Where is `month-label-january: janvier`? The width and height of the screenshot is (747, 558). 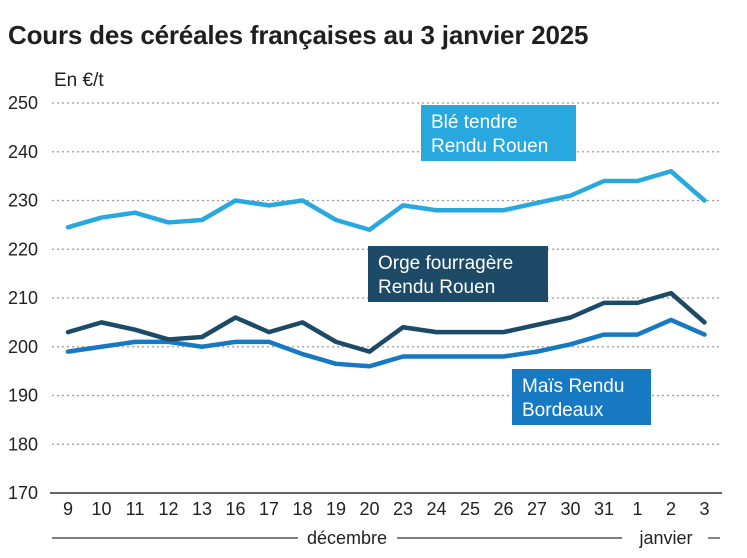 month-label-january: janvier is located at coordinates (665, 538).